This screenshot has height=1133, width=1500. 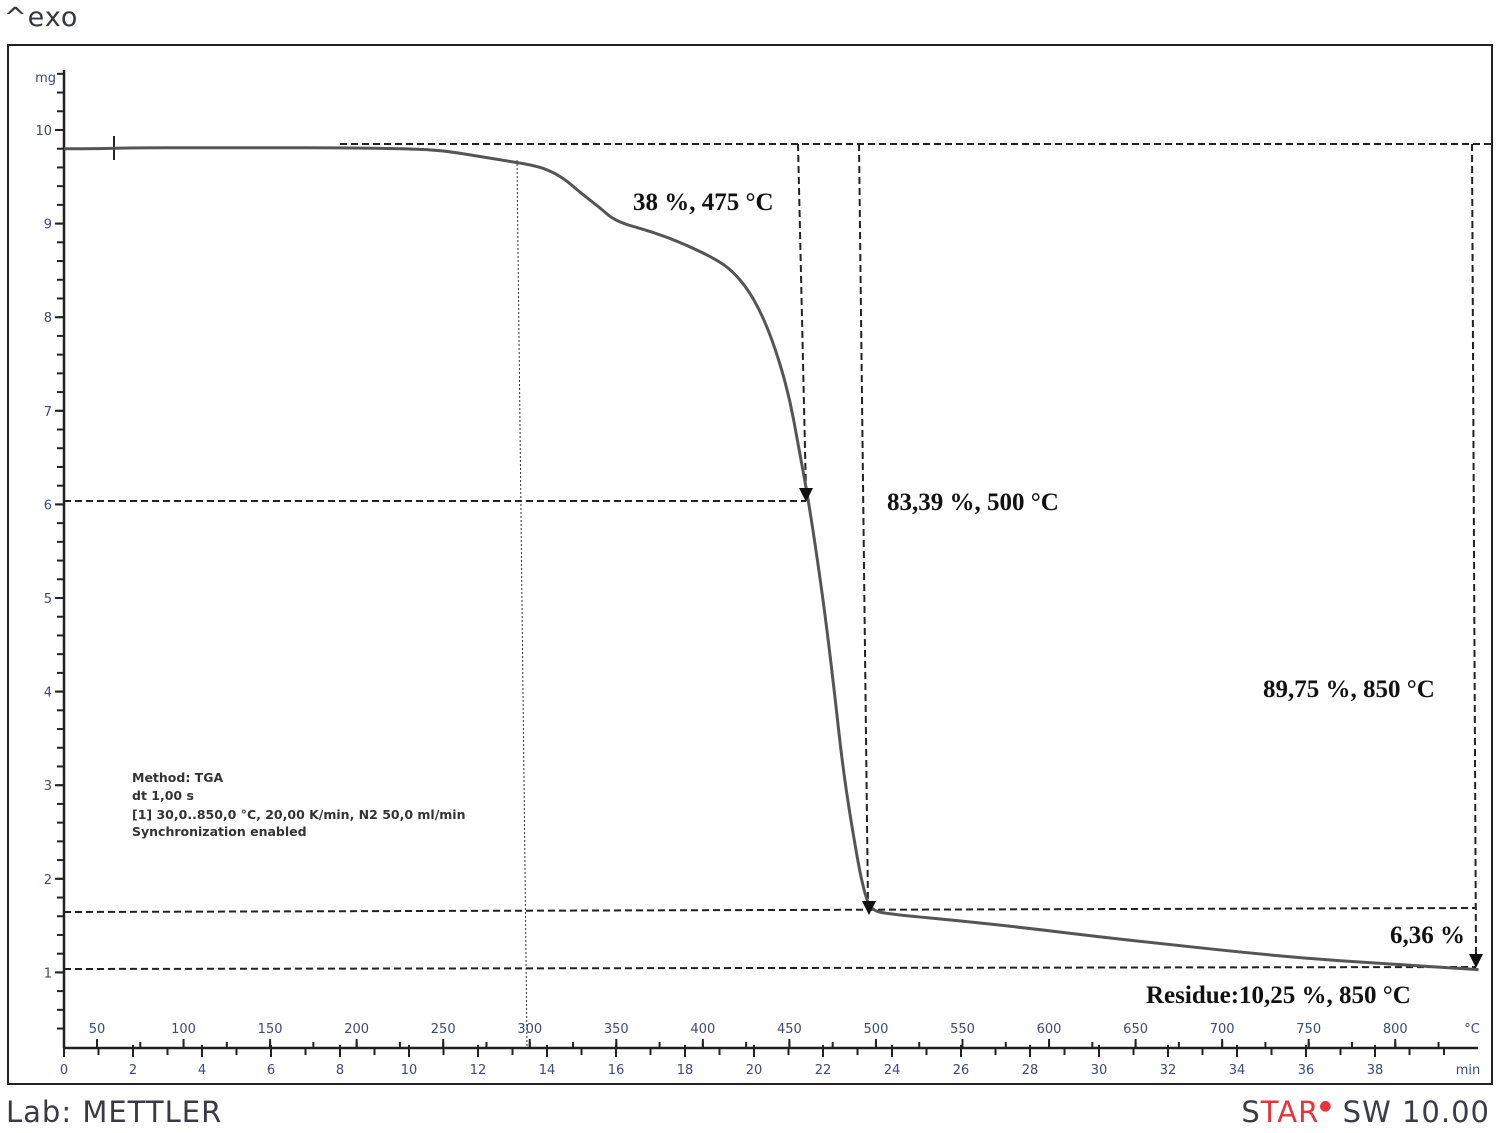 What do you see at coordinates (1049, 1029) in the screenshot?
I see `x-temp-tick-label: 600` at bounding box center [1049, 1029].